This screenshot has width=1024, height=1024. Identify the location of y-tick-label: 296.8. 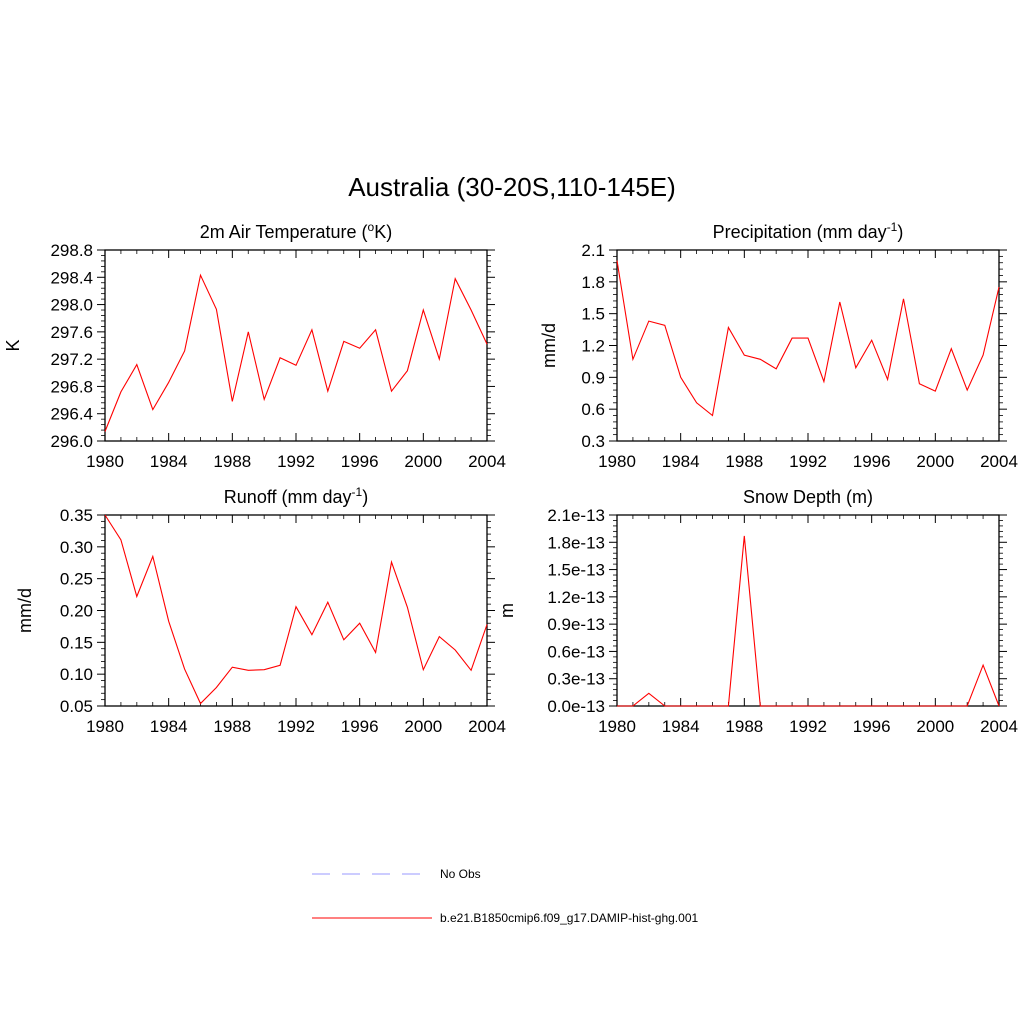
(71, 386).